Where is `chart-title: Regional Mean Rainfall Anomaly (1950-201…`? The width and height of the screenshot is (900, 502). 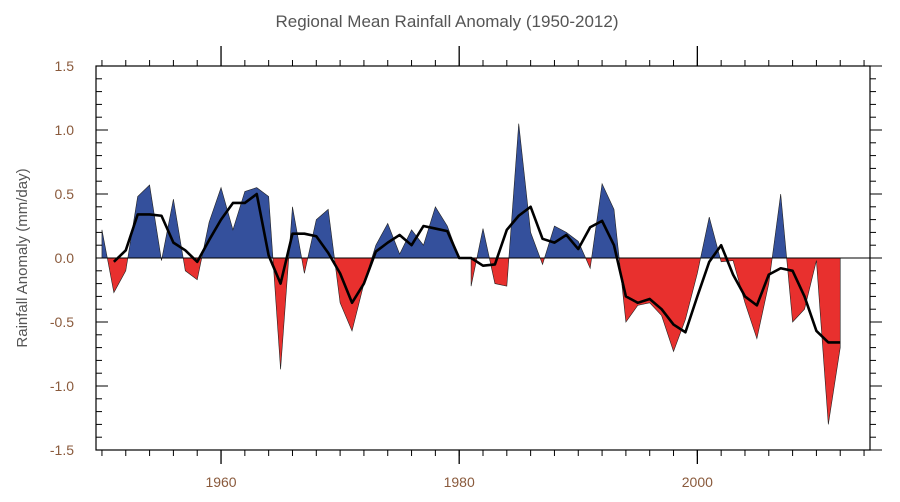
chart-title: Regional Mean Rainfall Anomaly (1950-201… is located at coordinates (446, 21).